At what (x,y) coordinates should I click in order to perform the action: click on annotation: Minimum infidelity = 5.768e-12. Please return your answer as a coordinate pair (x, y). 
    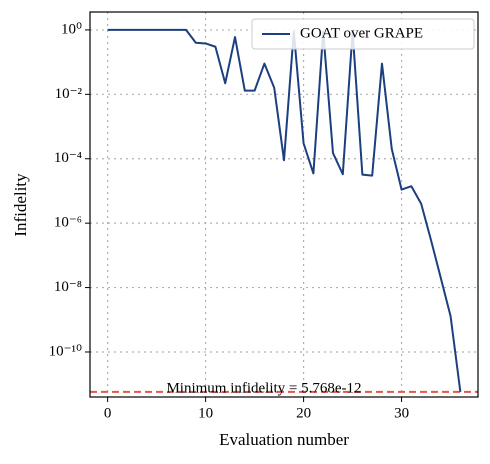
    Looking at the image, I should click on (263, 388).